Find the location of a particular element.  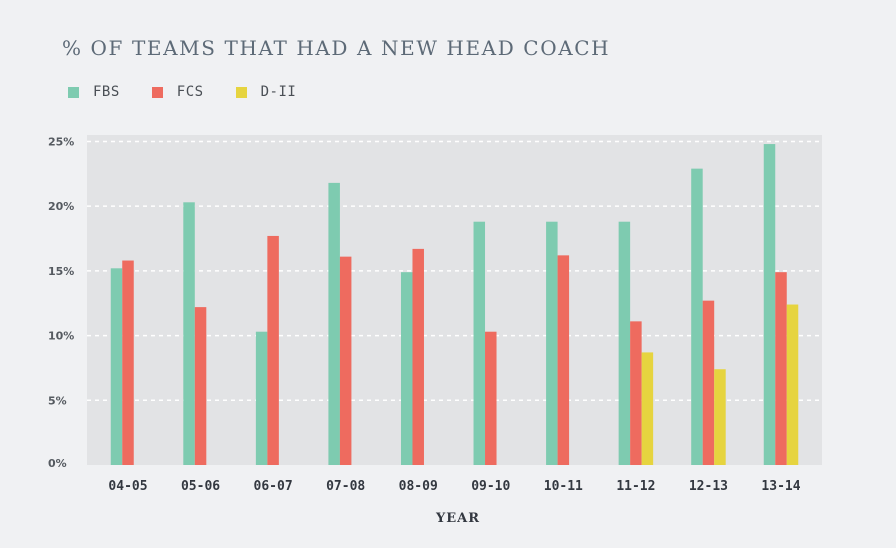

x-tick-label: 13-14 is located at coordinates (780, 486).